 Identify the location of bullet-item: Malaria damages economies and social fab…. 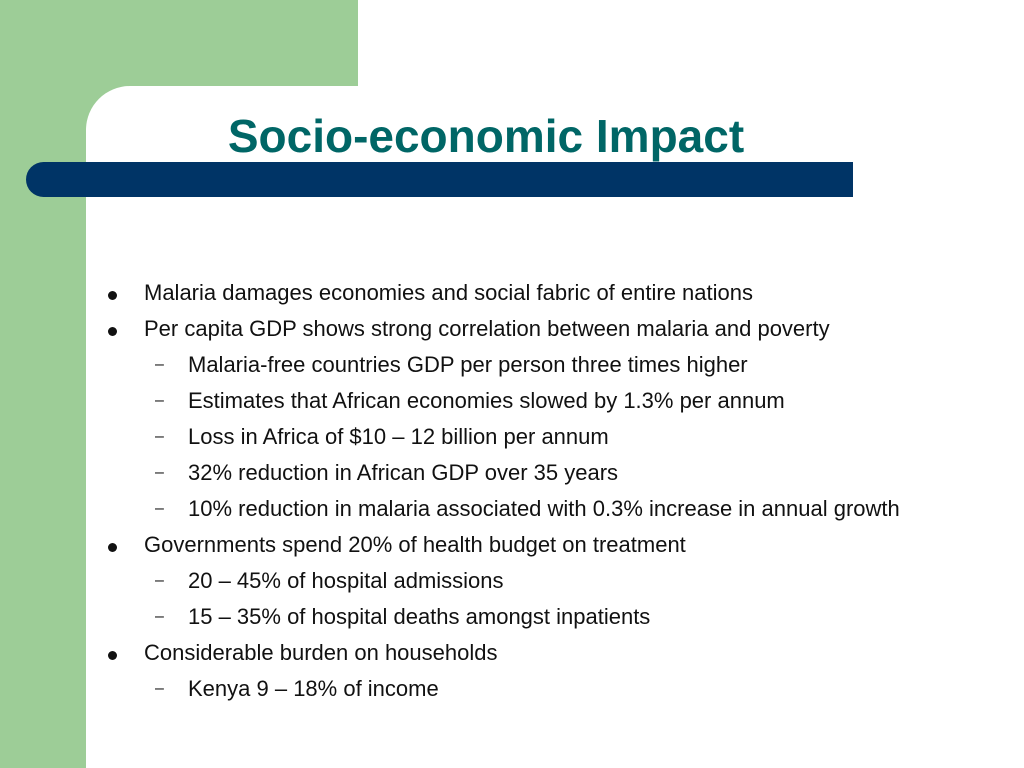
(530, 293).